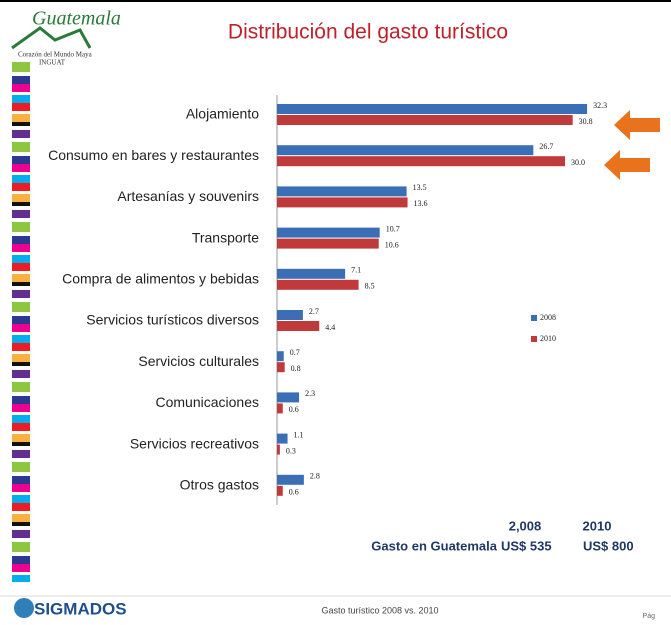 The height and width of the screenshot is (625, 671). What do you see at coordinates (314, 311) in the screenshot?
I see `value-label: 2.7` at bounding box center [314, 311].